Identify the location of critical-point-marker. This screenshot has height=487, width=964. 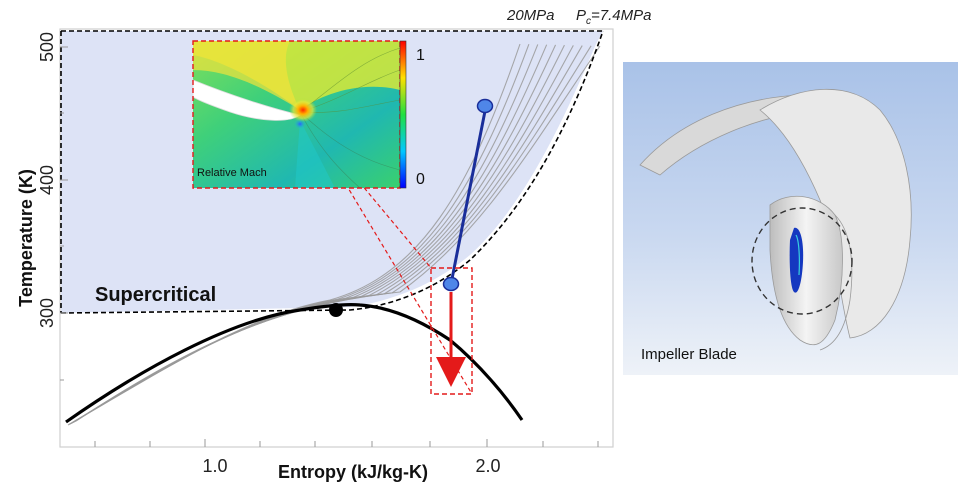
(336, 310).